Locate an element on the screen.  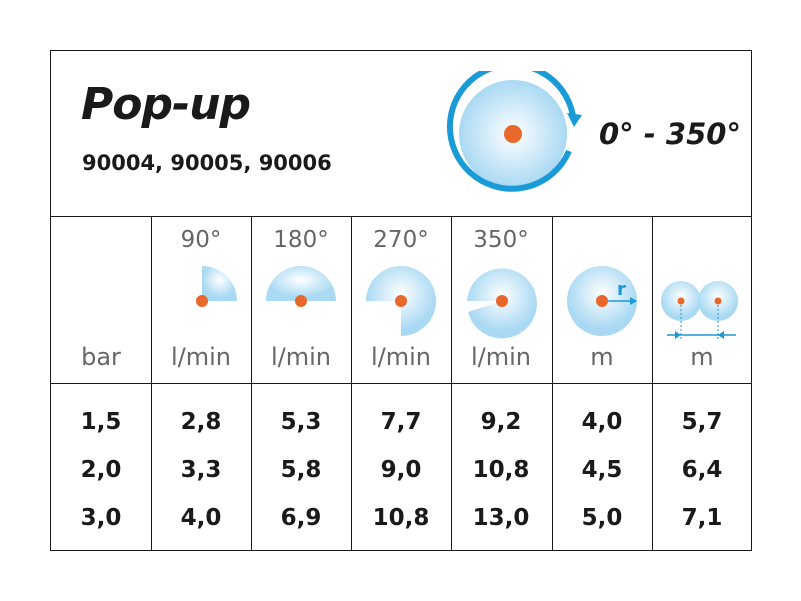
spray-90-icon is located at coordinates (216, 286).